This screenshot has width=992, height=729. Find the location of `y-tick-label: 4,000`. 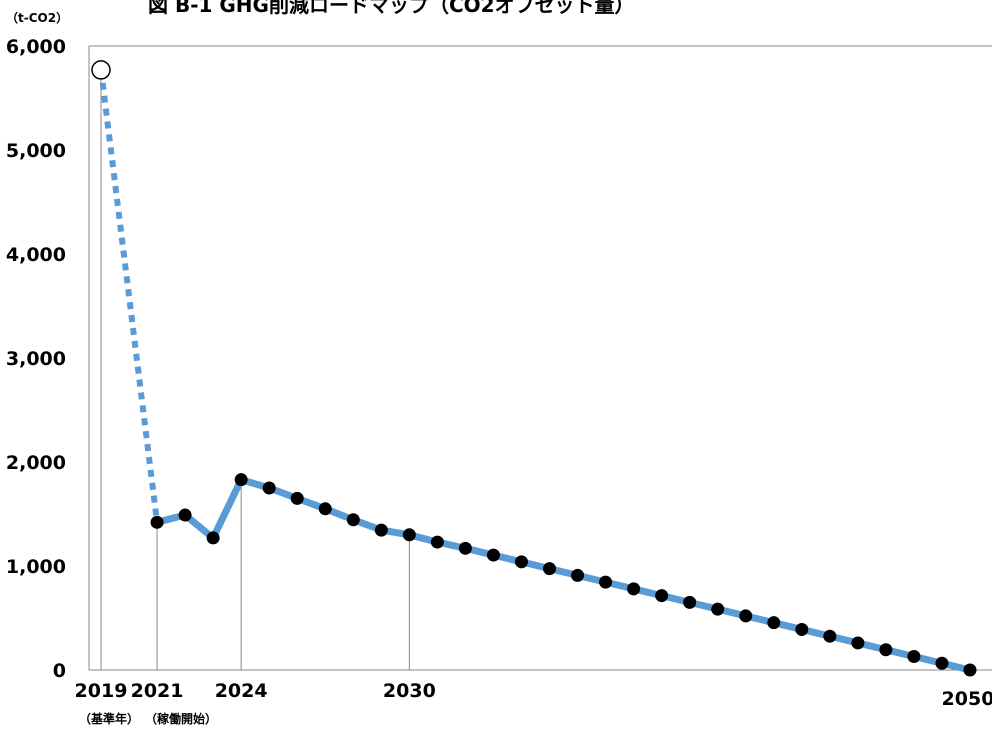

y-tick-label: 4,000 is located at coordinates (36, 255).